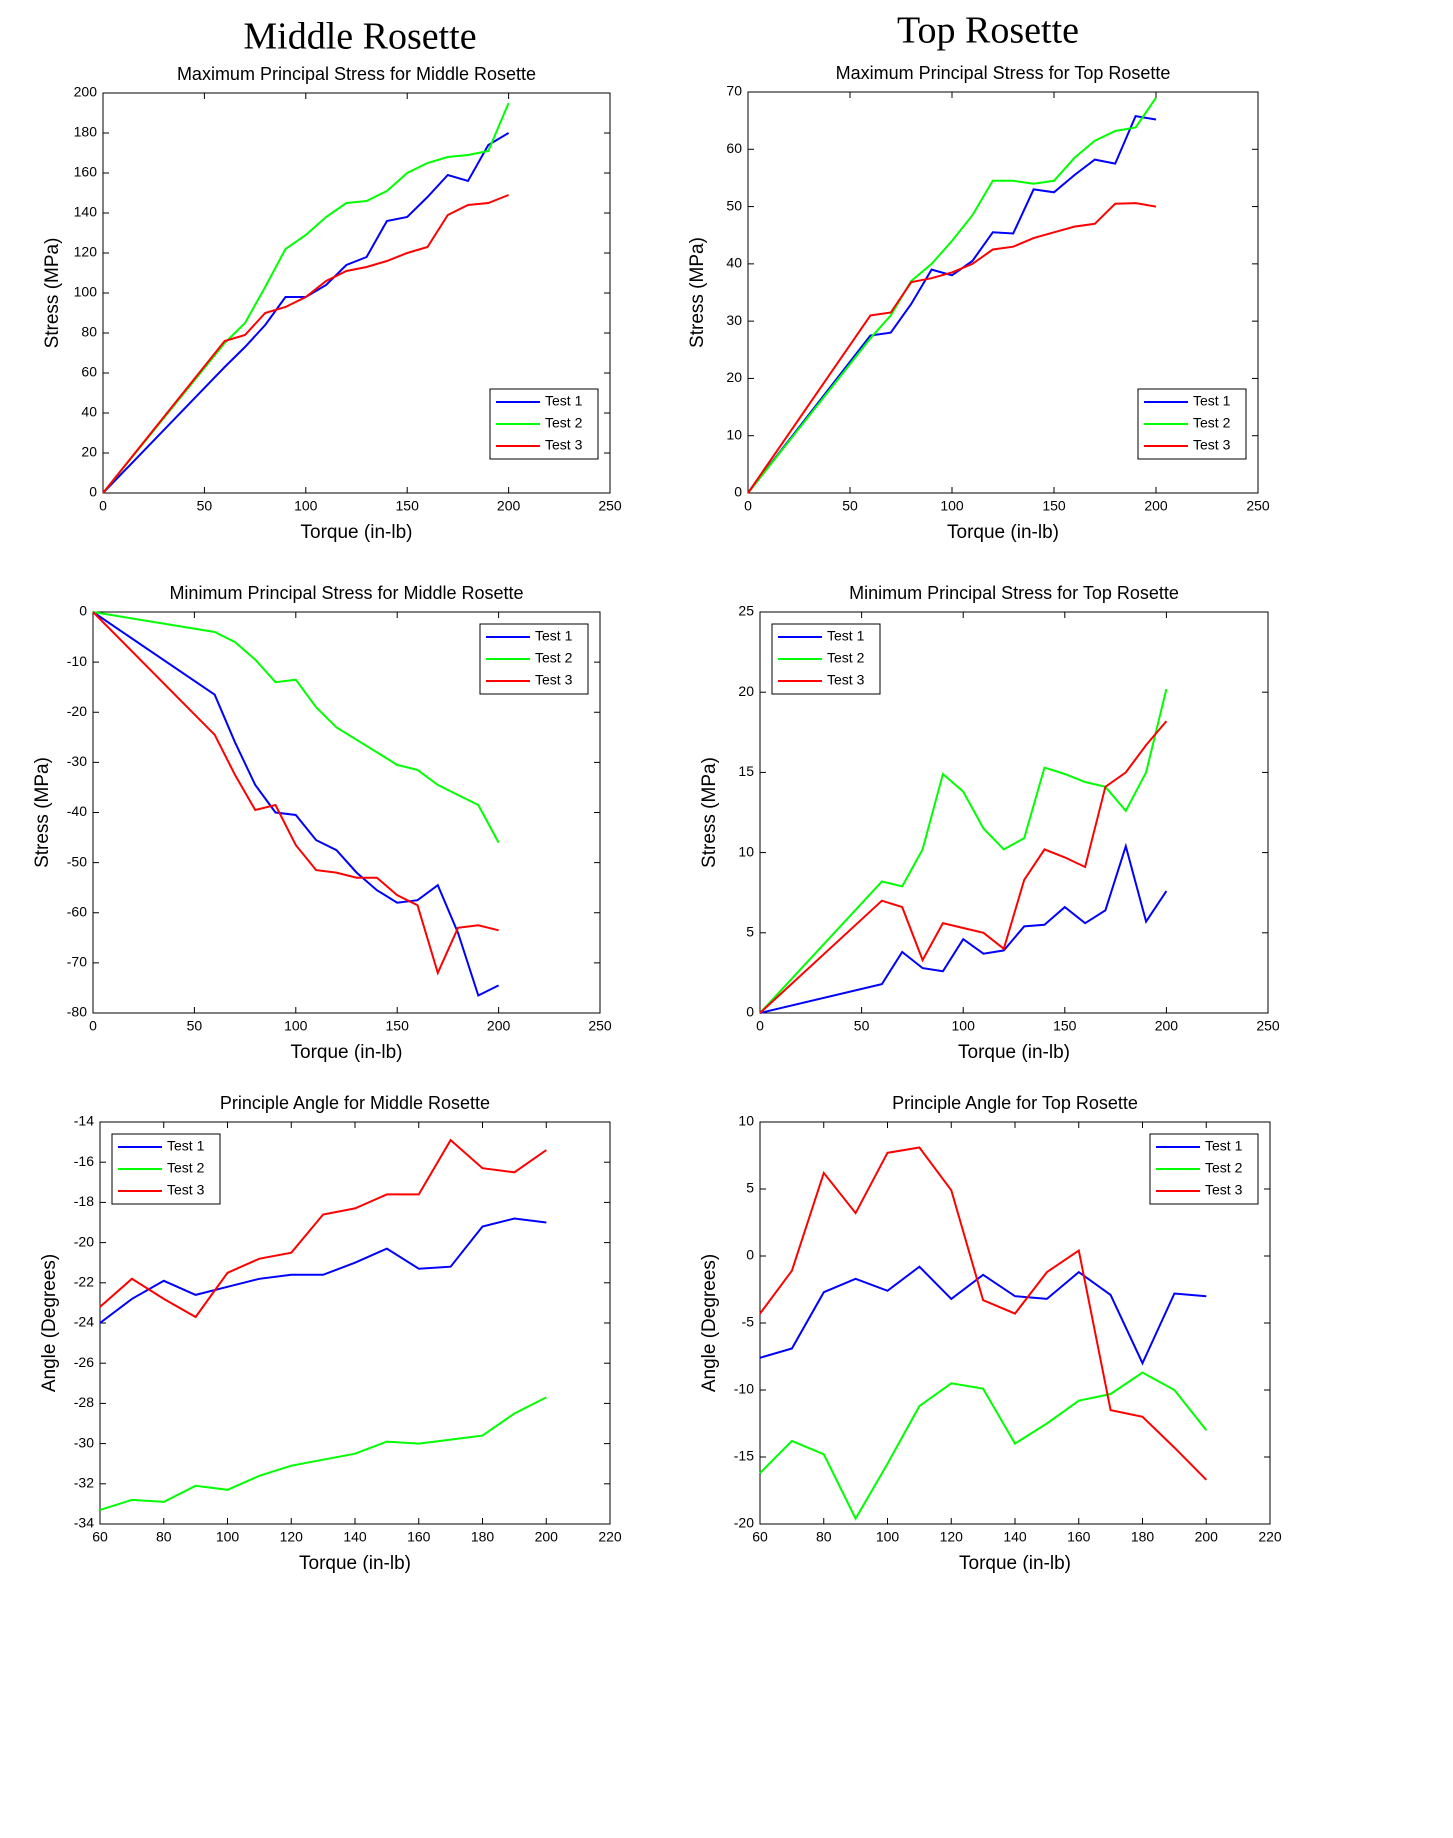  Describe the element at coordinates (84, 1121) in the screenshot. I see `y-tick-label: -14` at that location.